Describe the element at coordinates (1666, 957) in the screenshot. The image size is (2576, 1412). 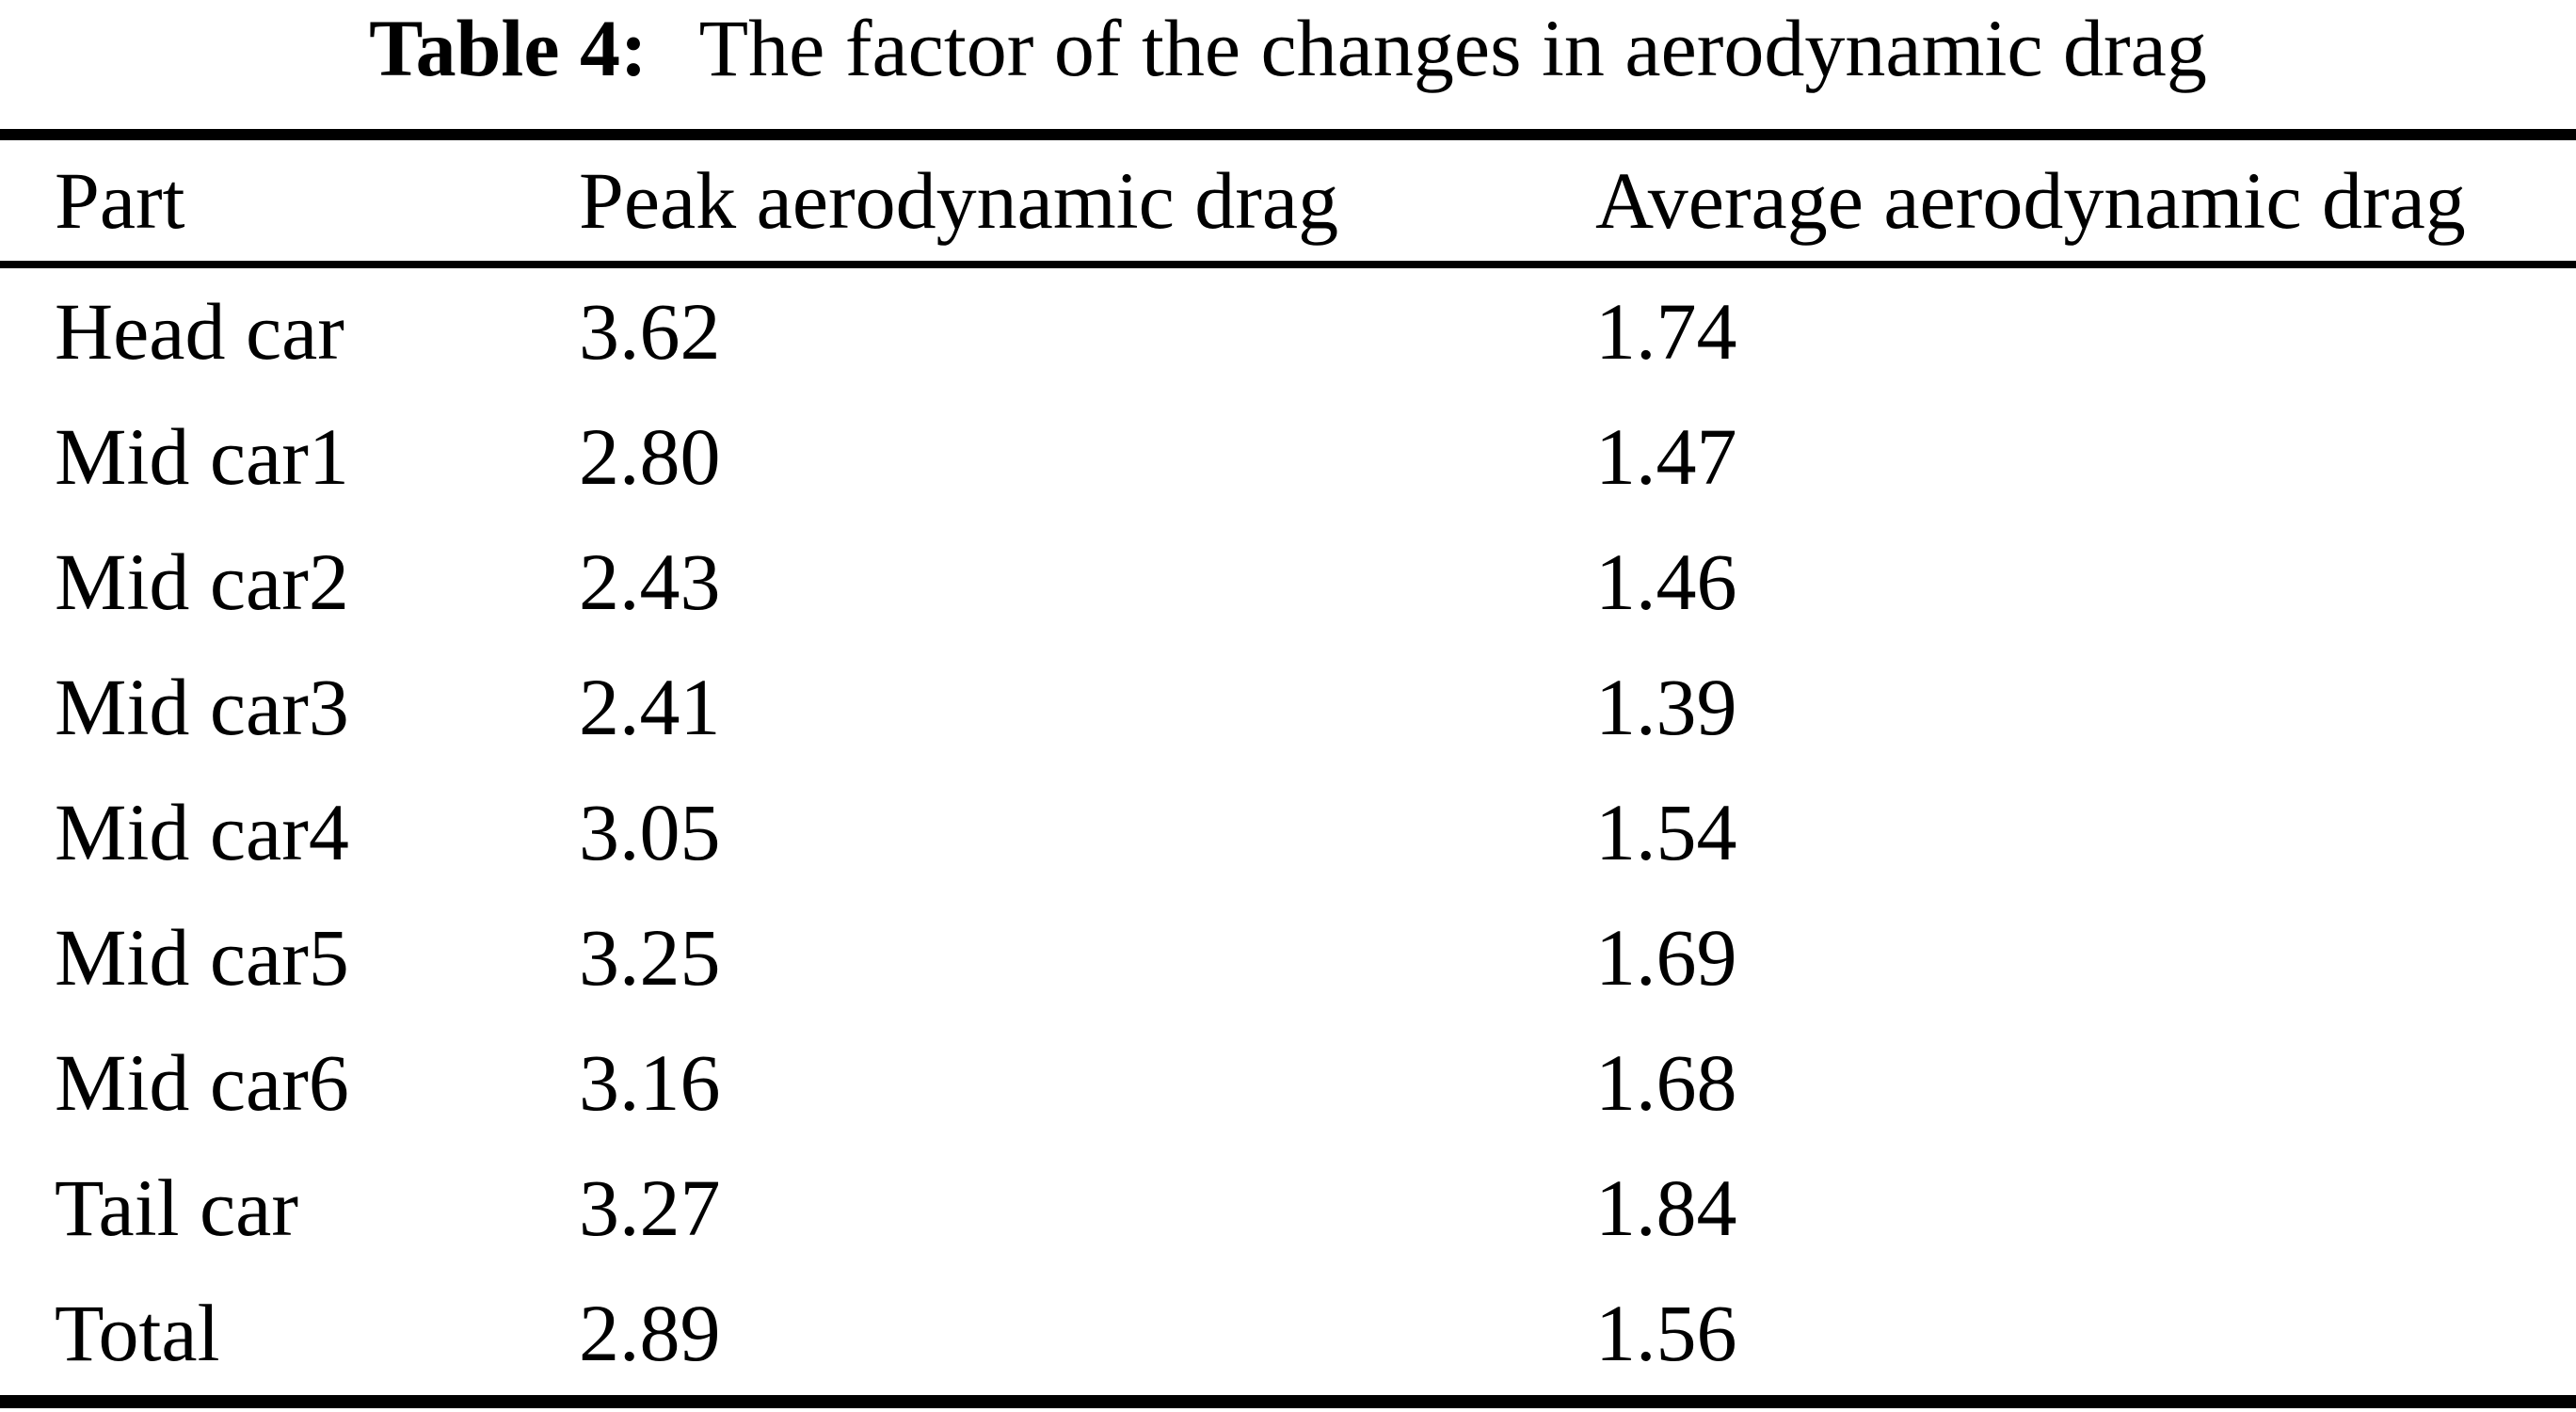
I see `cell-average: 1.69` at that location.